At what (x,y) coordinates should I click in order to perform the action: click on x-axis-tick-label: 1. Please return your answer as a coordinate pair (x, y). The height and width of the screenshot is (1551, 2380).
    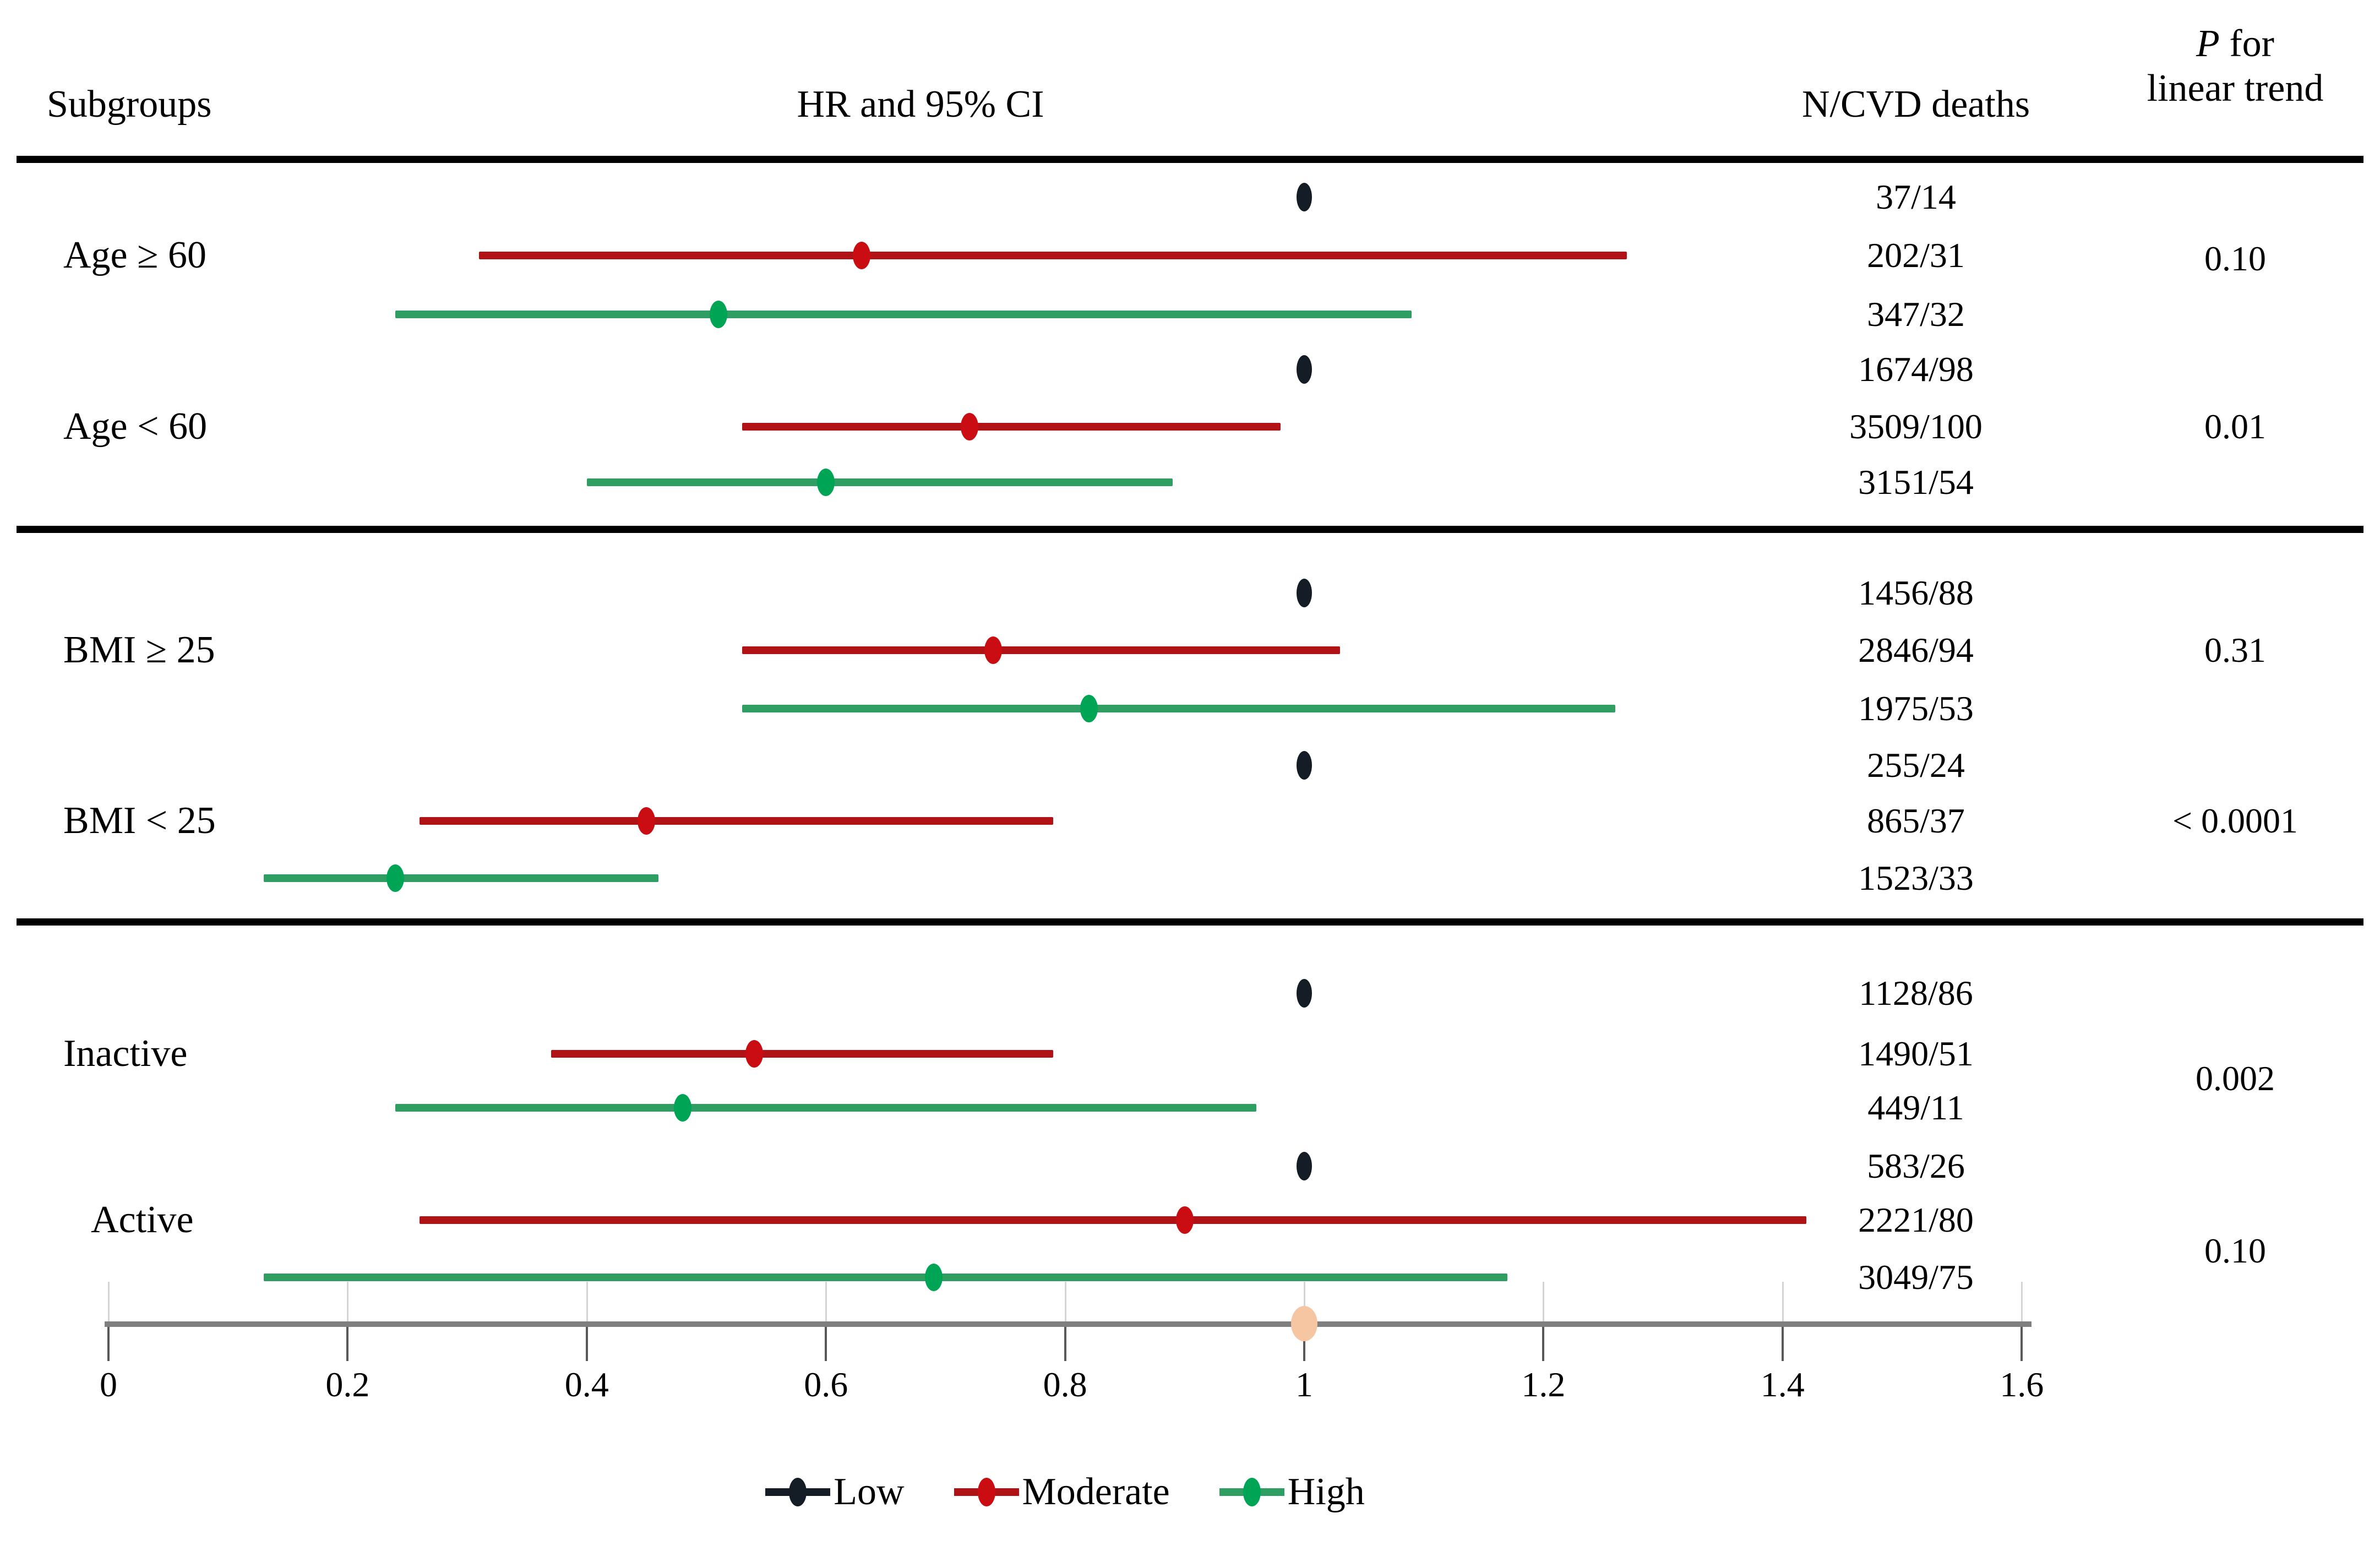
    Looking at the image, I should click on (1304, 1384).